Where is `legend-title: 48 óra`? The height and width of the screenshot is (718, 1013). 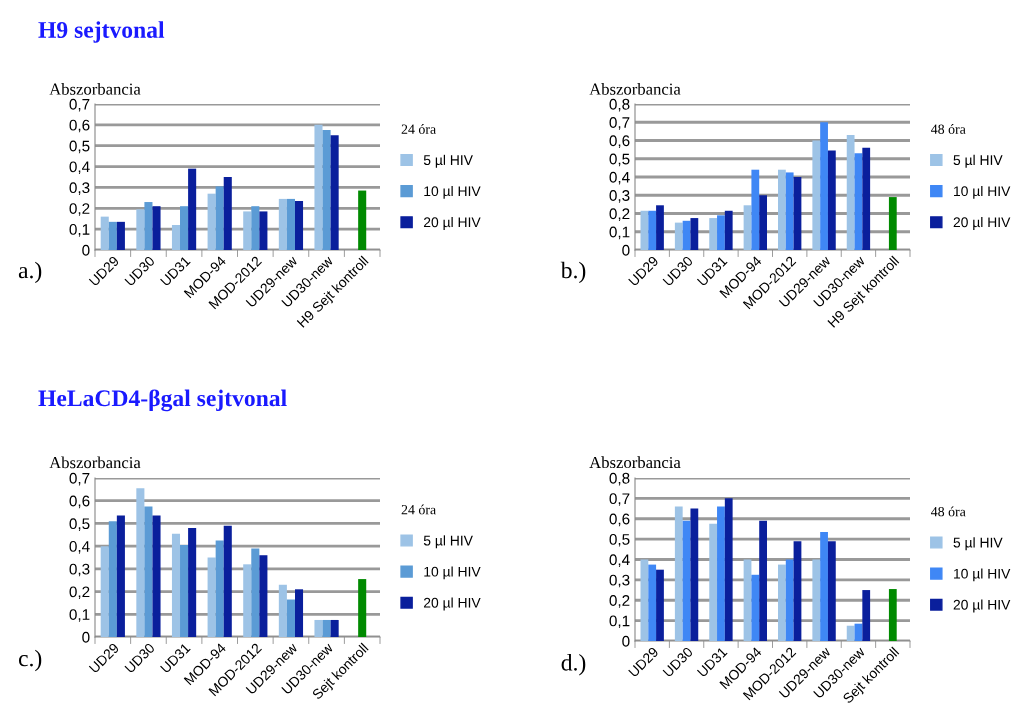
legend-title: 48 óra is located at coordinates (948, 129).